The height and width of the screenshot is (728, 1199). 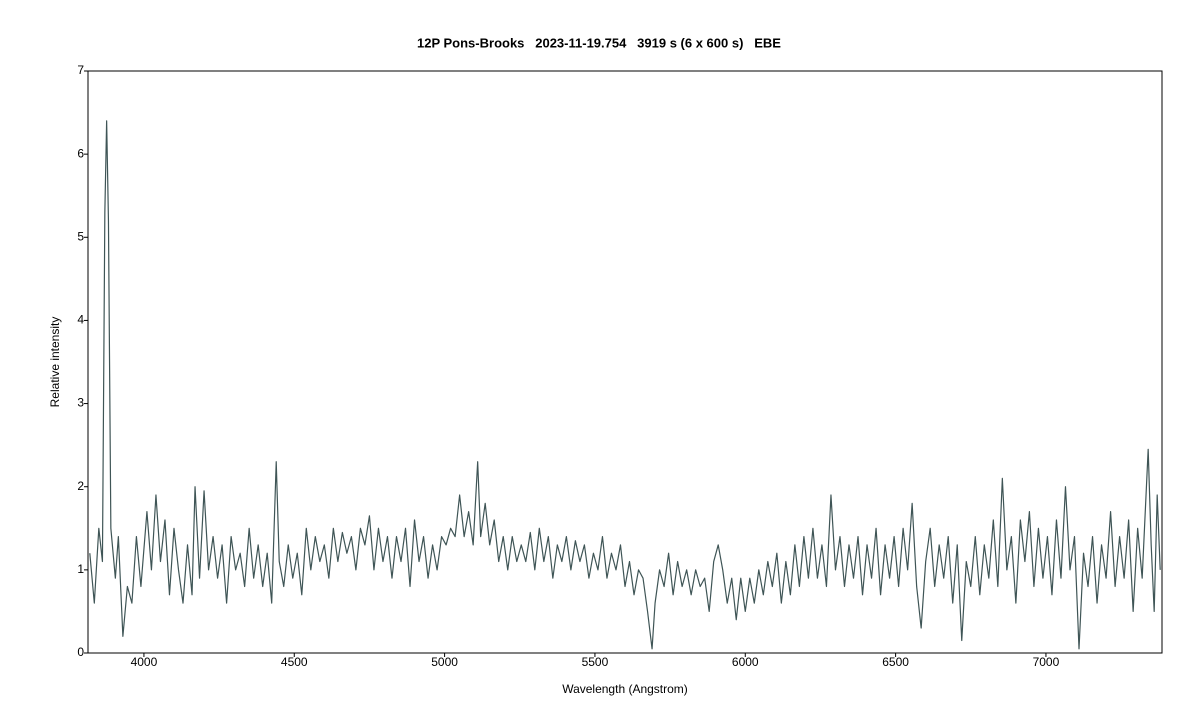 I want to click on x-tick-label: 5500, so click(x=595, y=662).